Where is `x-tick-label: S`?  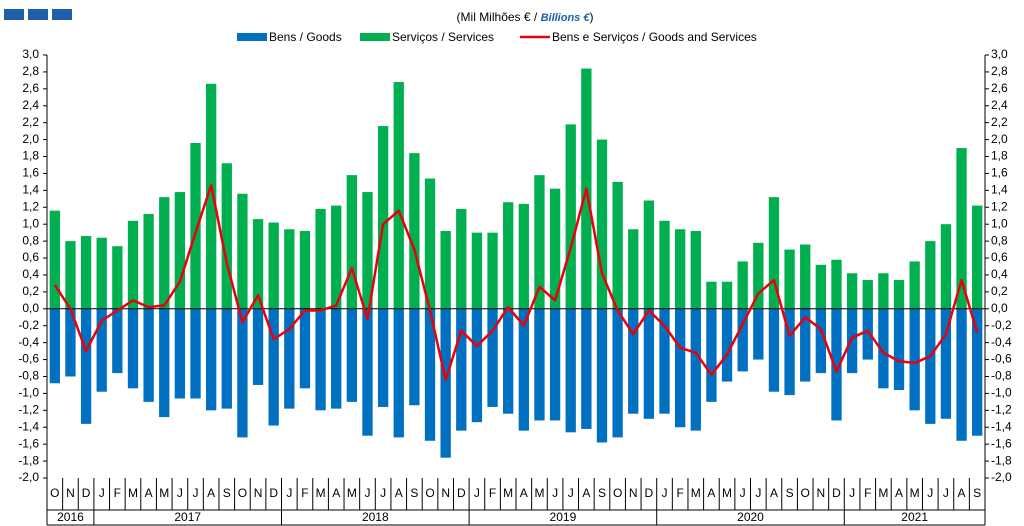 x-tick-label: S is located at coordinates (790, 493).